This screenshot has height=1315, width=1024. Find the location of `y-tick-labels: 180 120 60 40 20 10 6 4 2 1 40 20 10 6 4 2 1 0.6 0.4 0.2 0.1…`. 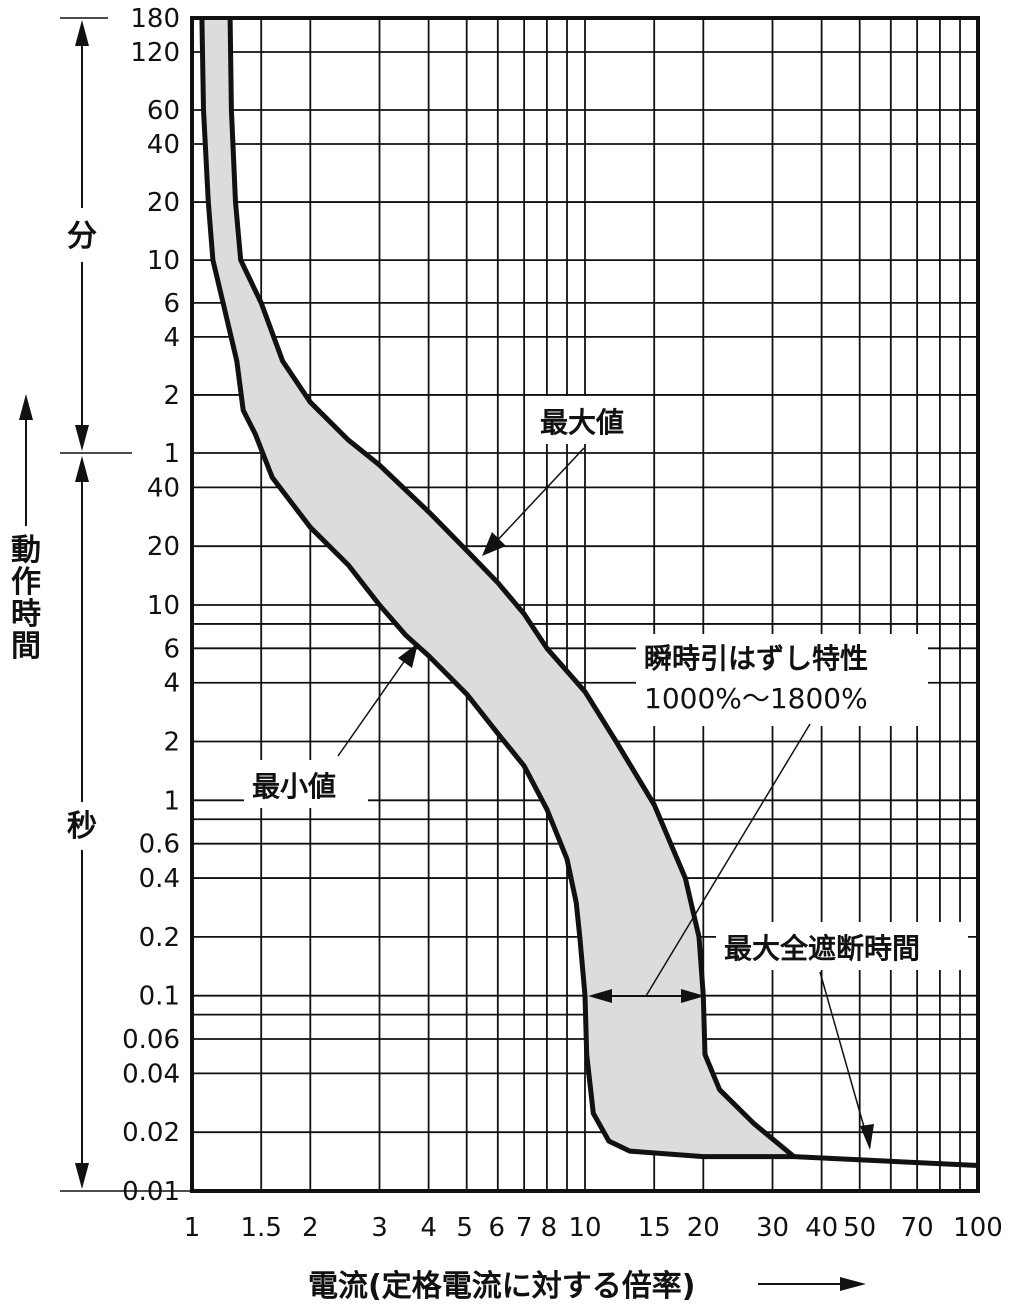

y-tick-labels: 180 120 60 40 20 10 6 4 2 1 40 20 10 6 4 2 1 0.6 0.4 0.2 0.1… is located at coordinates (151, 605).